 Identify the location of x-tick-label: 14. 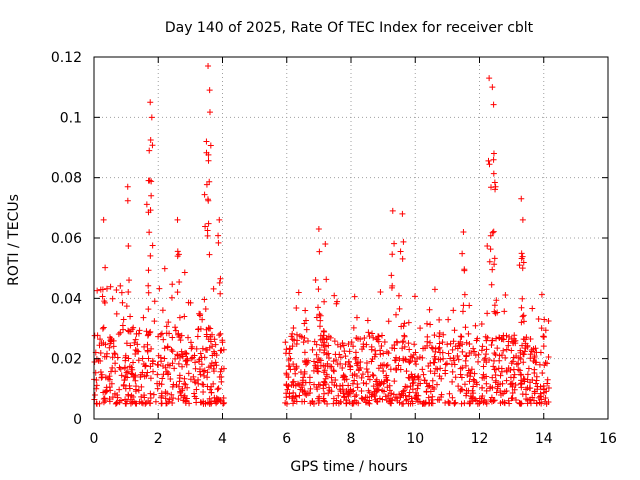
(544, 439).